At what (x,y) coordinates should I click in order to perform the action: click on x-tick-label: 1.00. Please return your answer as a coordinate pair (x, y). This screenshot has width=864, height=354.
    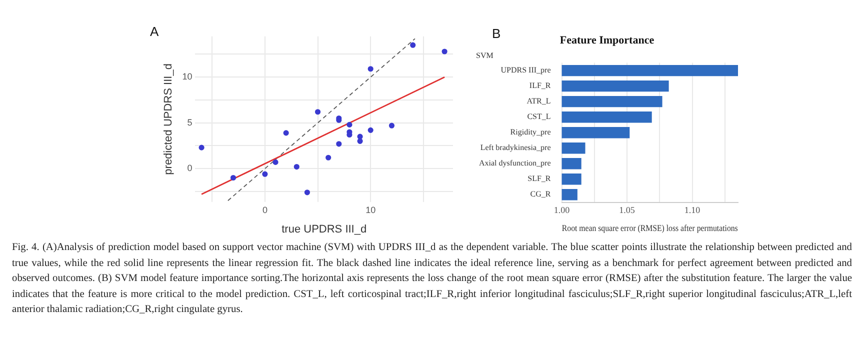
    Looking at the image, I should click on (562, 210).